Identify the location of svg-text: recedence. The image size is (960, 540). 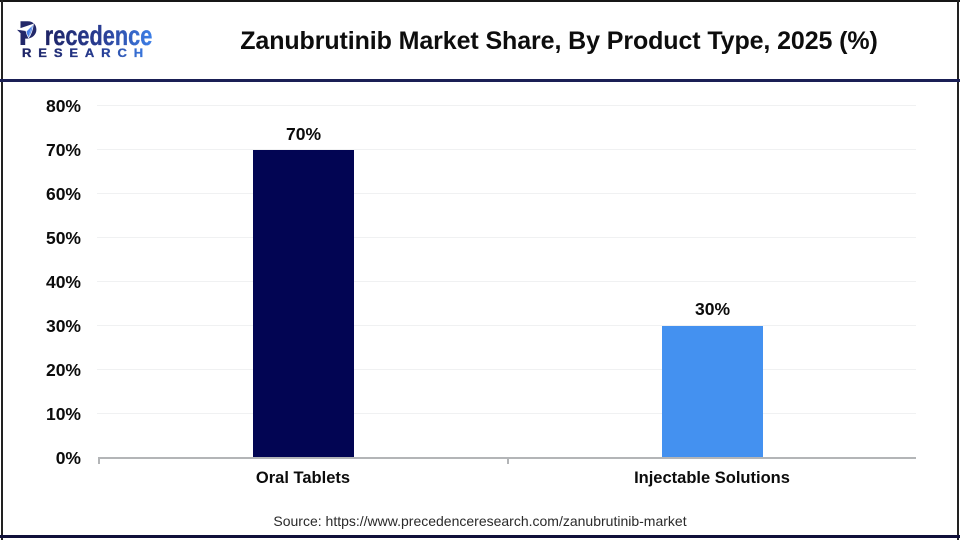
(99, 35).